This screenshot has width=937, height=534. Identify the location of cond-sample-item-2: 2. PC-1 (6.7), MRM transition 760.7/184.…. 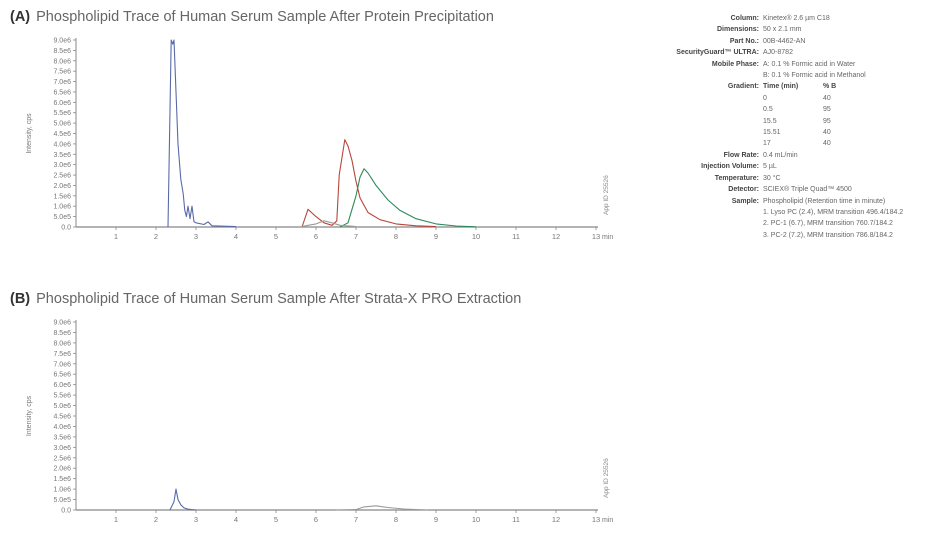
(828, 224).